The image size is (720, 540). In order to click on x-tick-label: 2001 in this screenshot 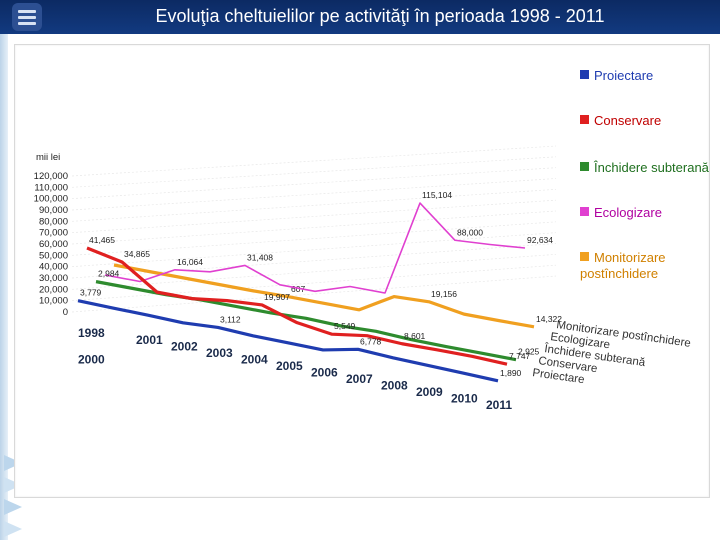, I will do `click(149, 340)`.